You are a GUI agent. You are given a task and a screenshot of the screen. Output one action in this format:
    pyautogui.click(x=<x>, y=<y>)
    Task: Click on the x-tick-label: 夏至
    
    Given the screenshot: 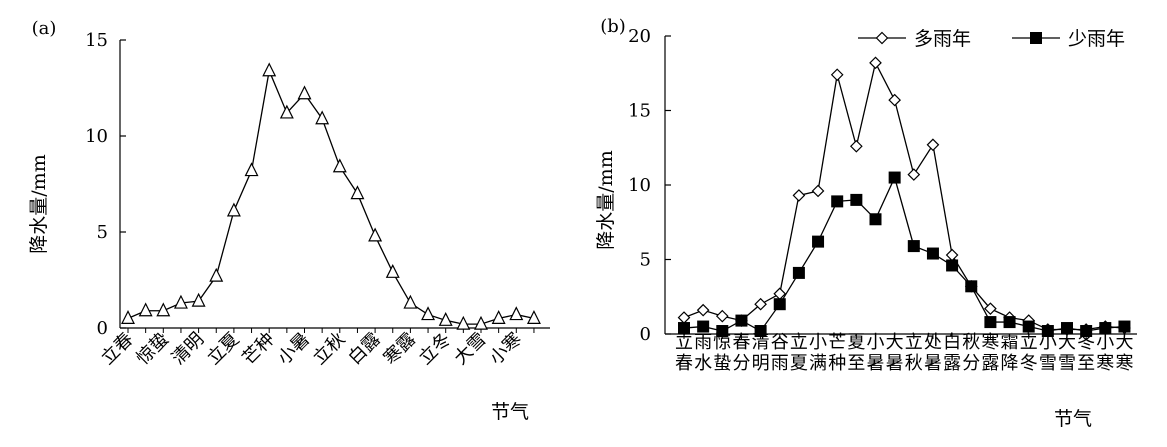 What is the action you would take?
    pyautogui.click(x=856, y=353)
    